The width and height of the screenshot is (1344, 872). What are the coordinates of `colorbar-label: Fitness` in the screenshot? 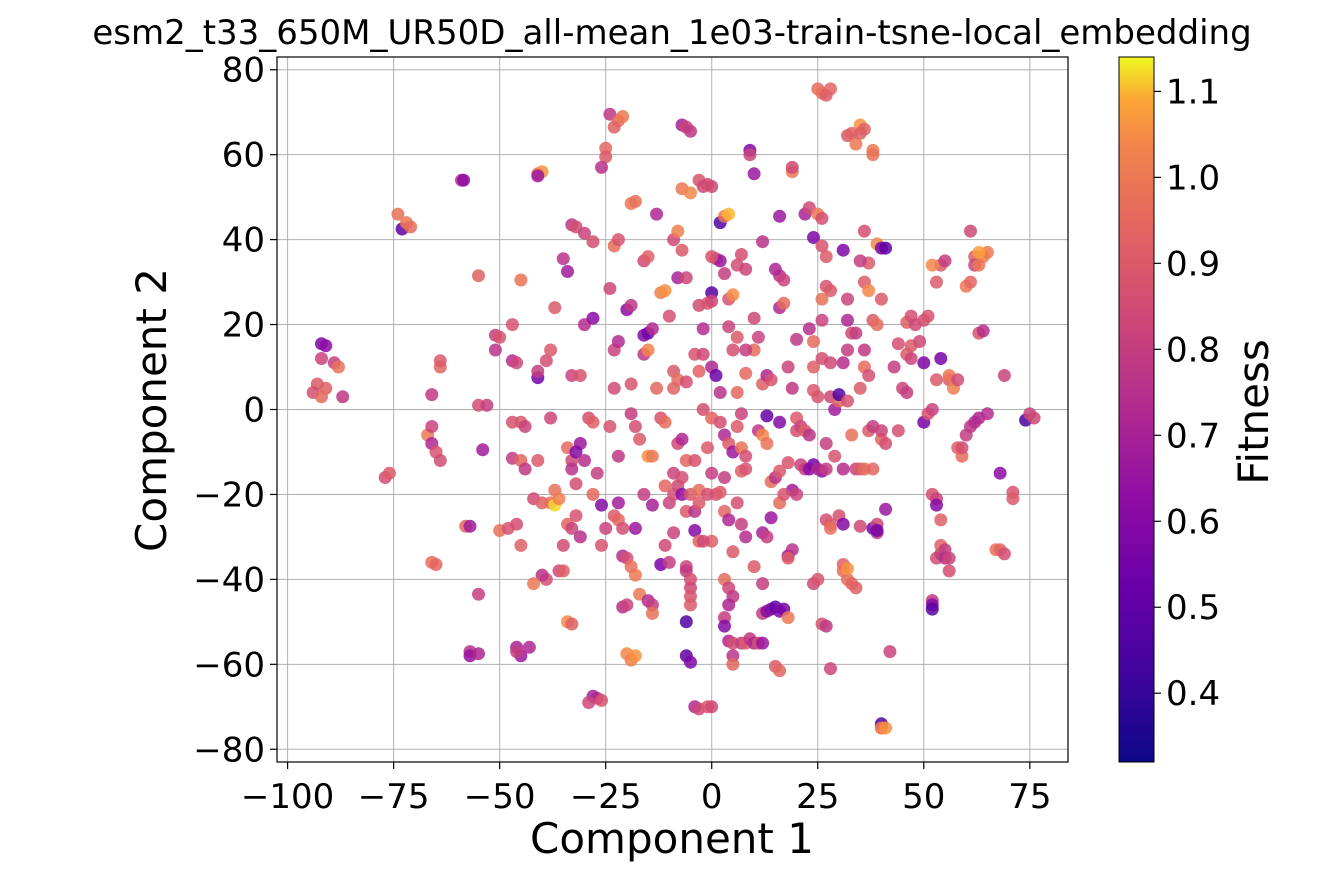 It's located at (1253, 411).